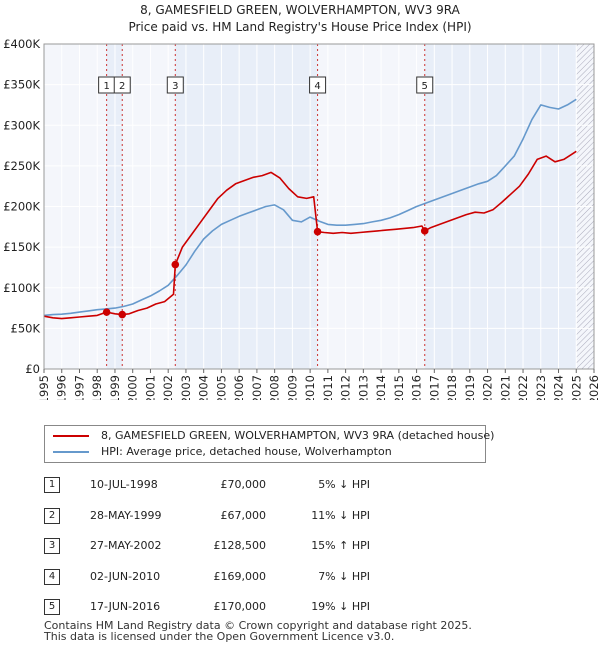  I want to click on x-tick-label: 2014, so click(381, 387).